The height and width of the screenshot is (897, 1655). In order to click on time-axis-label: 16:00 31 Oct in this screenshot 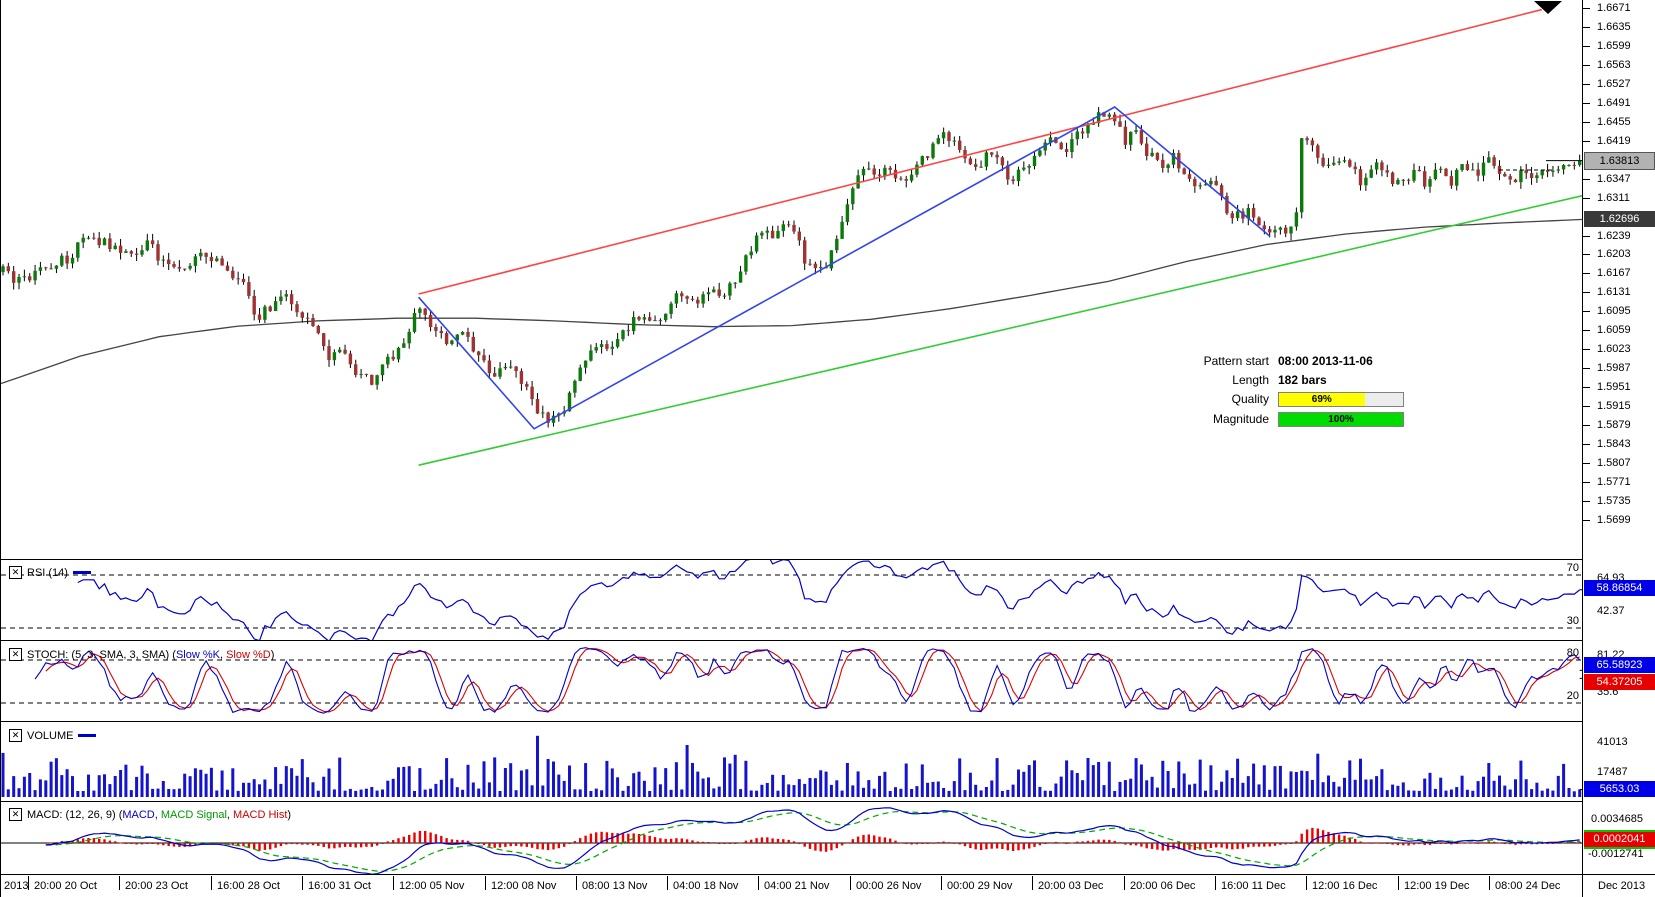, I will do `click(339, 886)`.